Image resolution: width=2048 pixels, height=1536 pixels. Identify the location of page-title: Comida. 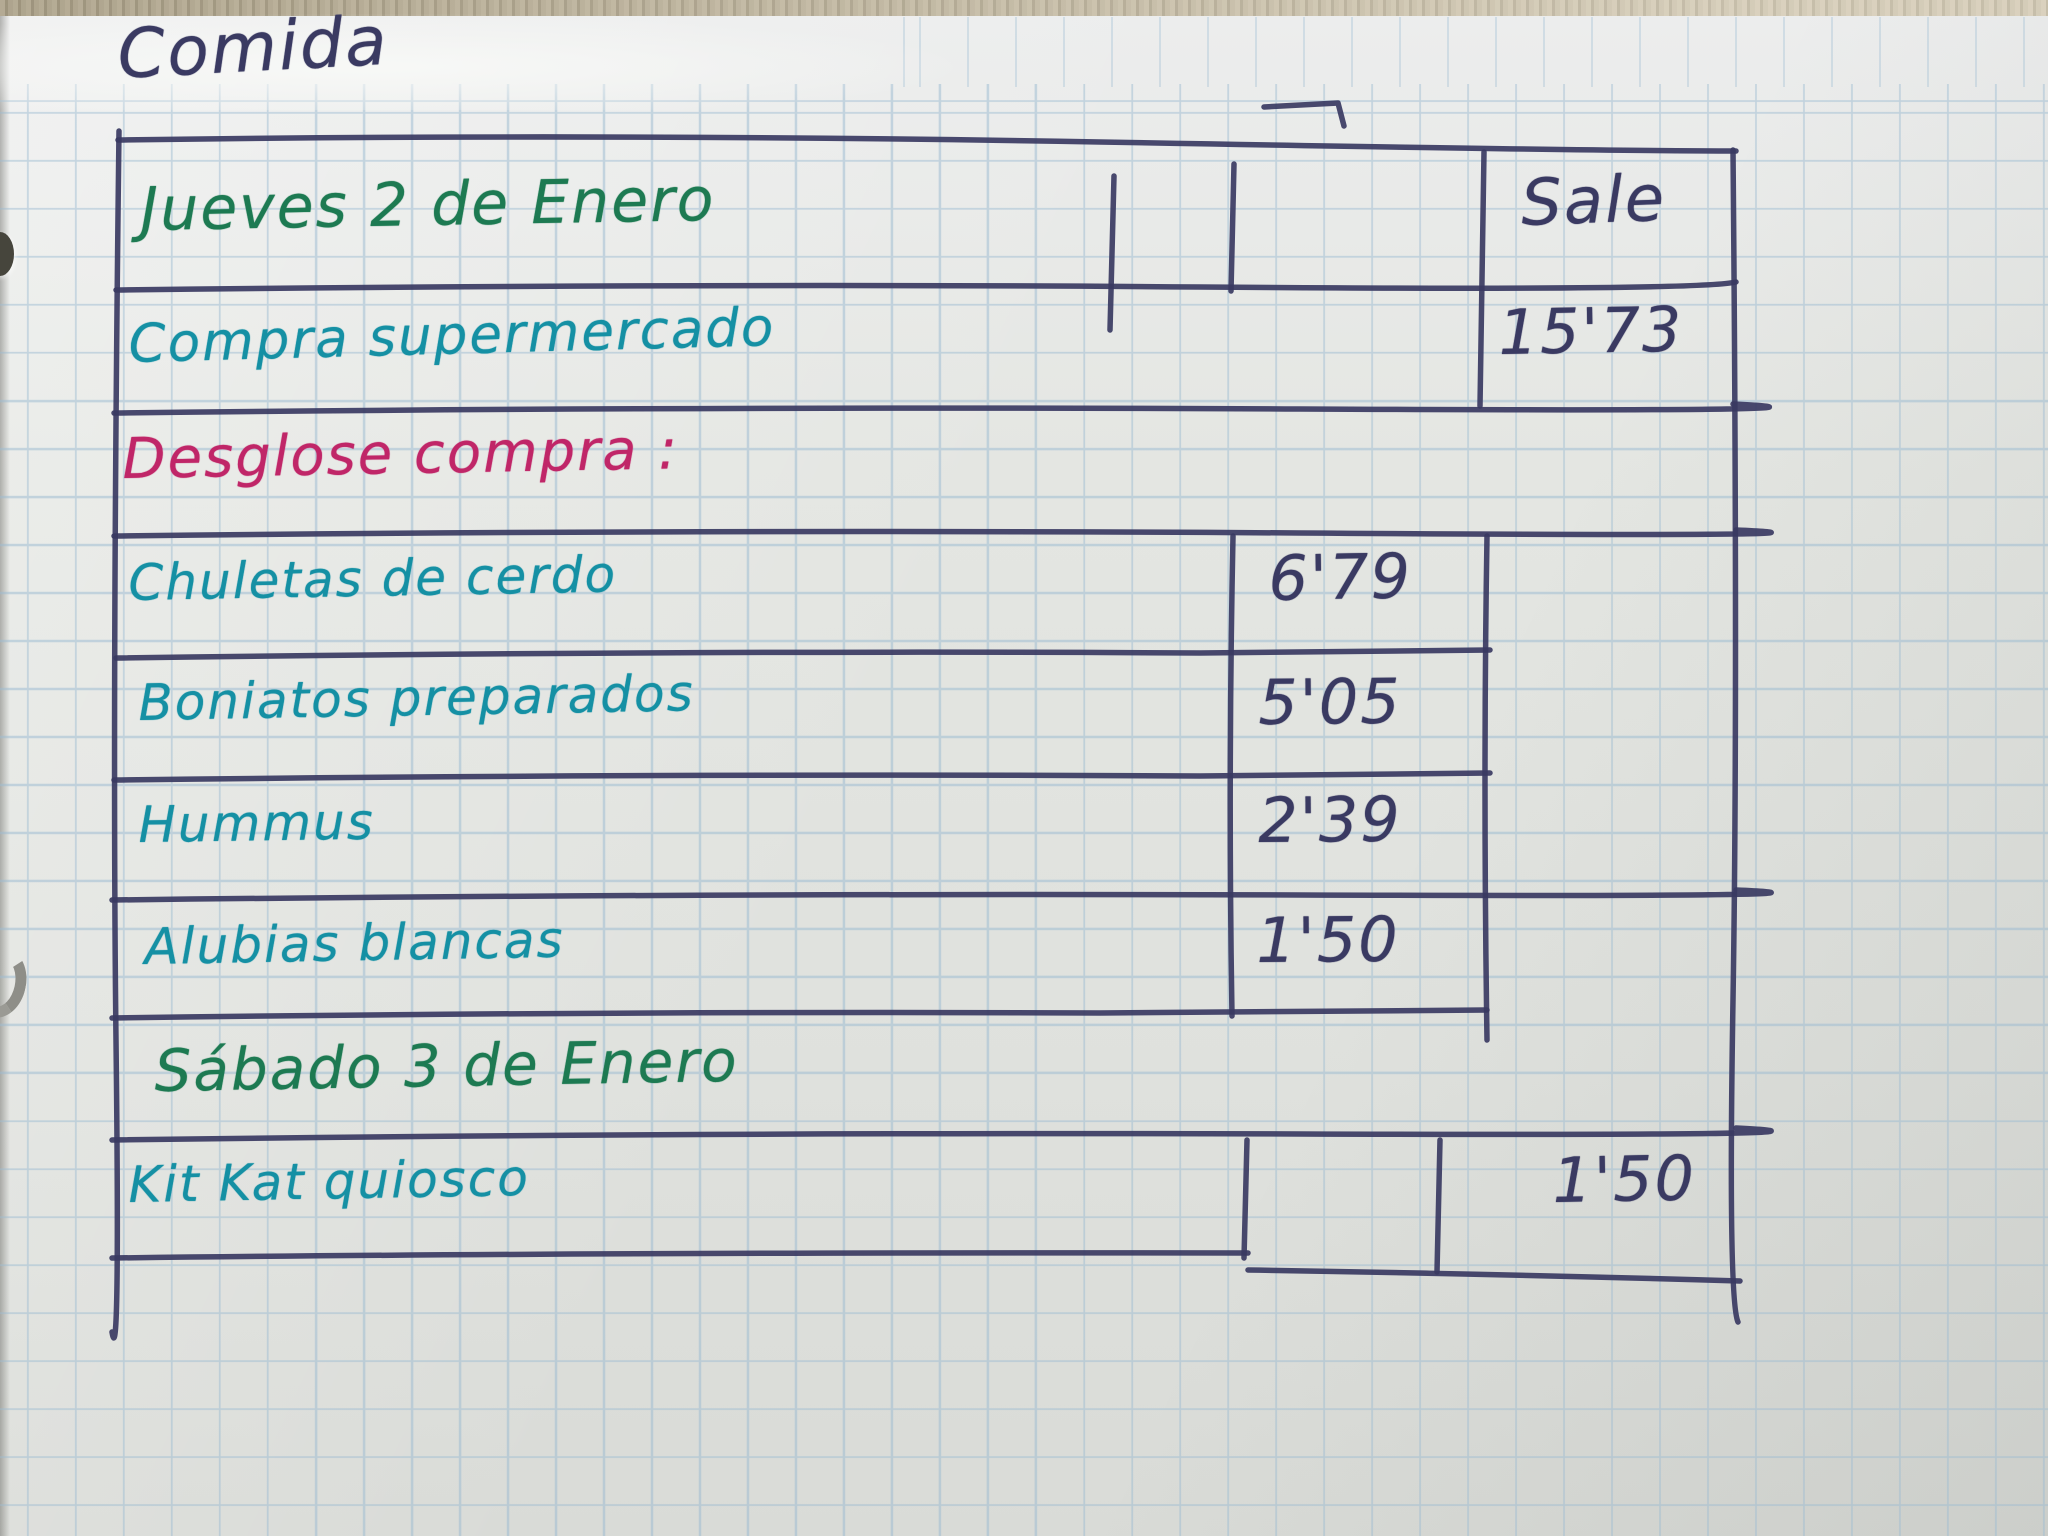
(253, 48).